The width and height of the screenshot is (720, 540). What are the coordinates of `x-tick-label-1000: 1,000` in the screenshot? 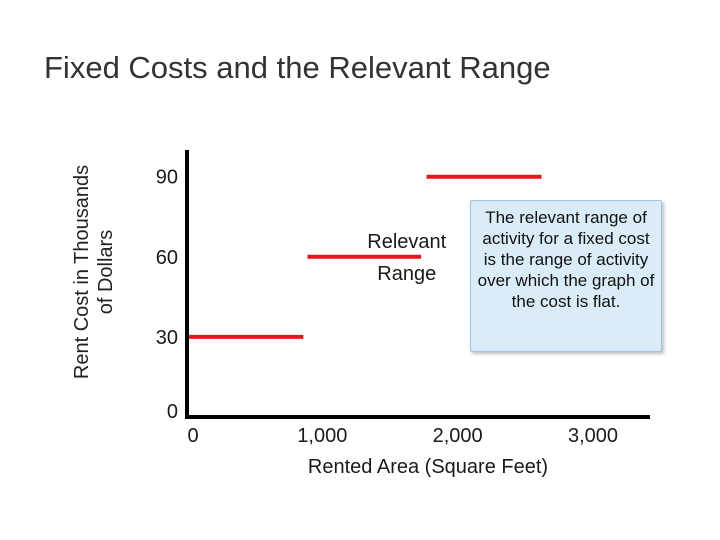 It's located at (322, 436).